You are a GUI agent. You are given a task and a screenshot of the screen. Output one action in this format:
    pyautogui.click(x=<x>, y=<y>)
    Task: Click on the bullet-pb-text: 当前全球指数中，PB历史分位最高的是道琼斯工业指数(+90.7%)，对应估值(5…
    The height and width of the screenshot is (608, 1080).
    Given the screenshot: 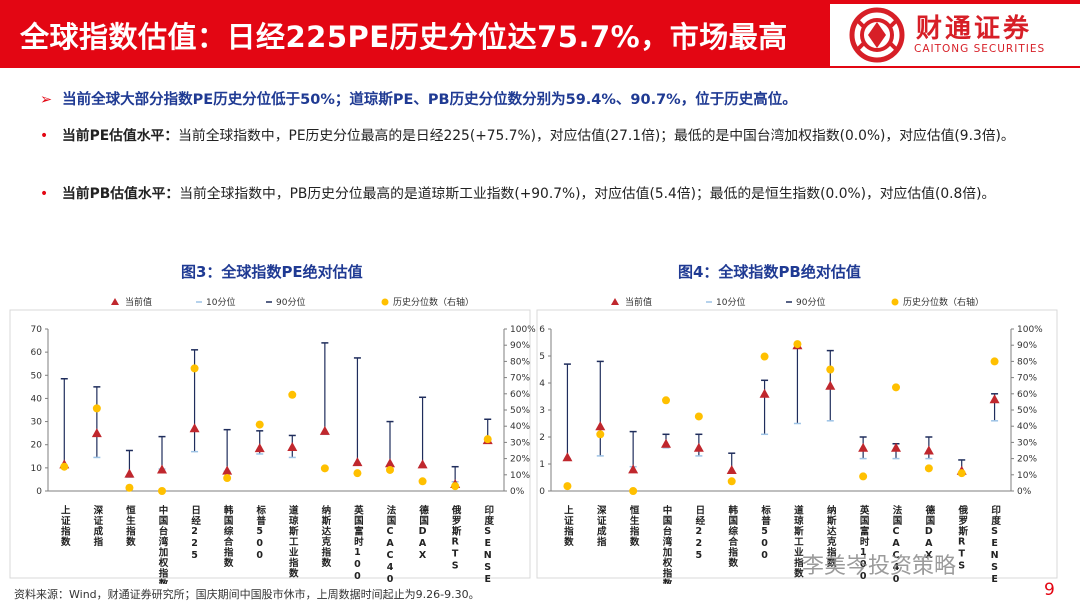 What is the action you would take?
    pyautogui.click(x=587, y=194)
    